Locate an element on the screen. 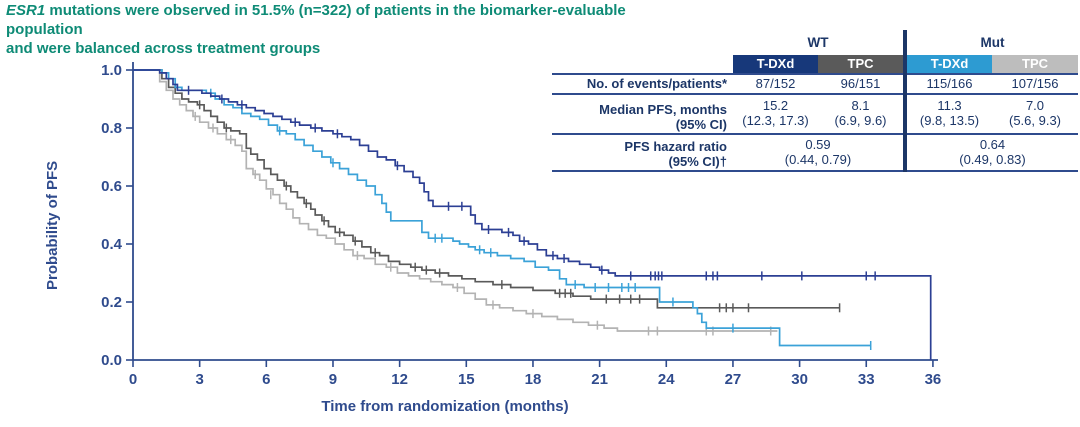  median-tdxd-wt: 15.2 (12.3, 17.3) is located at coordinates (775, 115).